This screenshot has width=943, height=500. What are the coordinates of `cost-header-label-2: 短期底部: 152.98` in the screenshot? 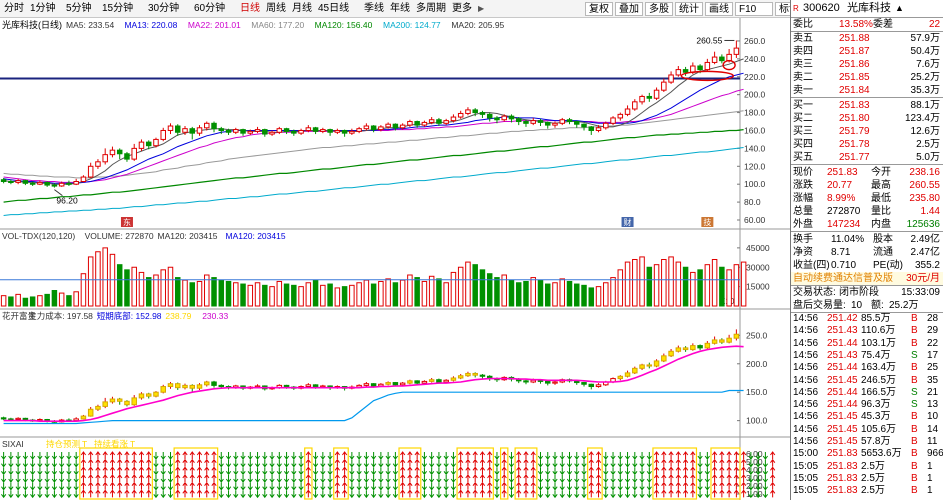 It's located at (129, 316).